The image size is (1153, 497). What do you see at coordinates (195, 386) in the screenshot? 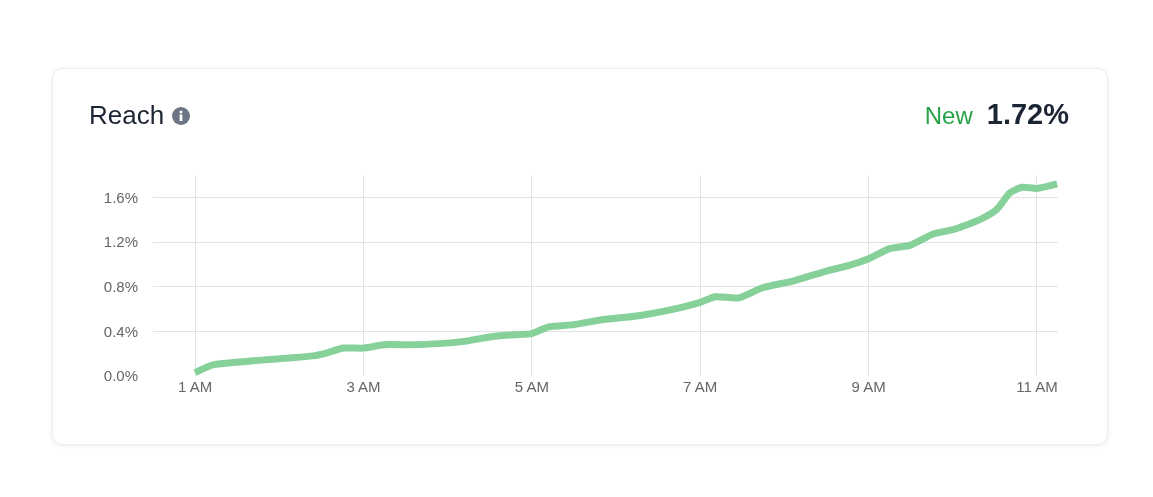
I see `x-tick-label: 1 AM` at bounding box center [195, 386].